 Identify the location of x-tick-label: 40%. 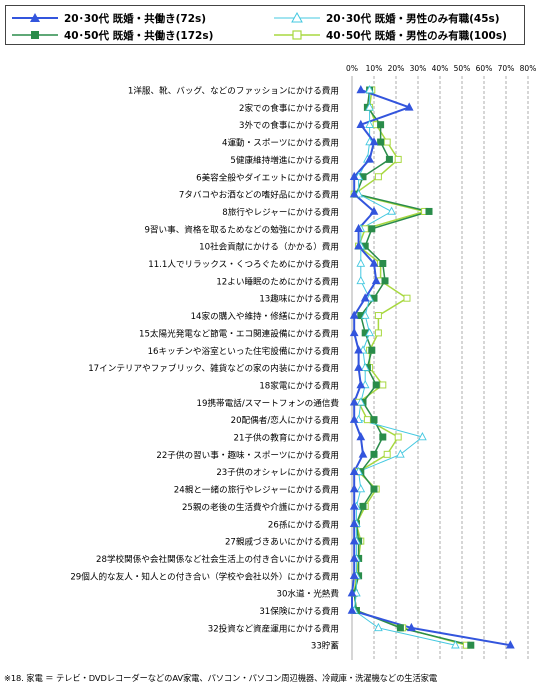
(440, 68).